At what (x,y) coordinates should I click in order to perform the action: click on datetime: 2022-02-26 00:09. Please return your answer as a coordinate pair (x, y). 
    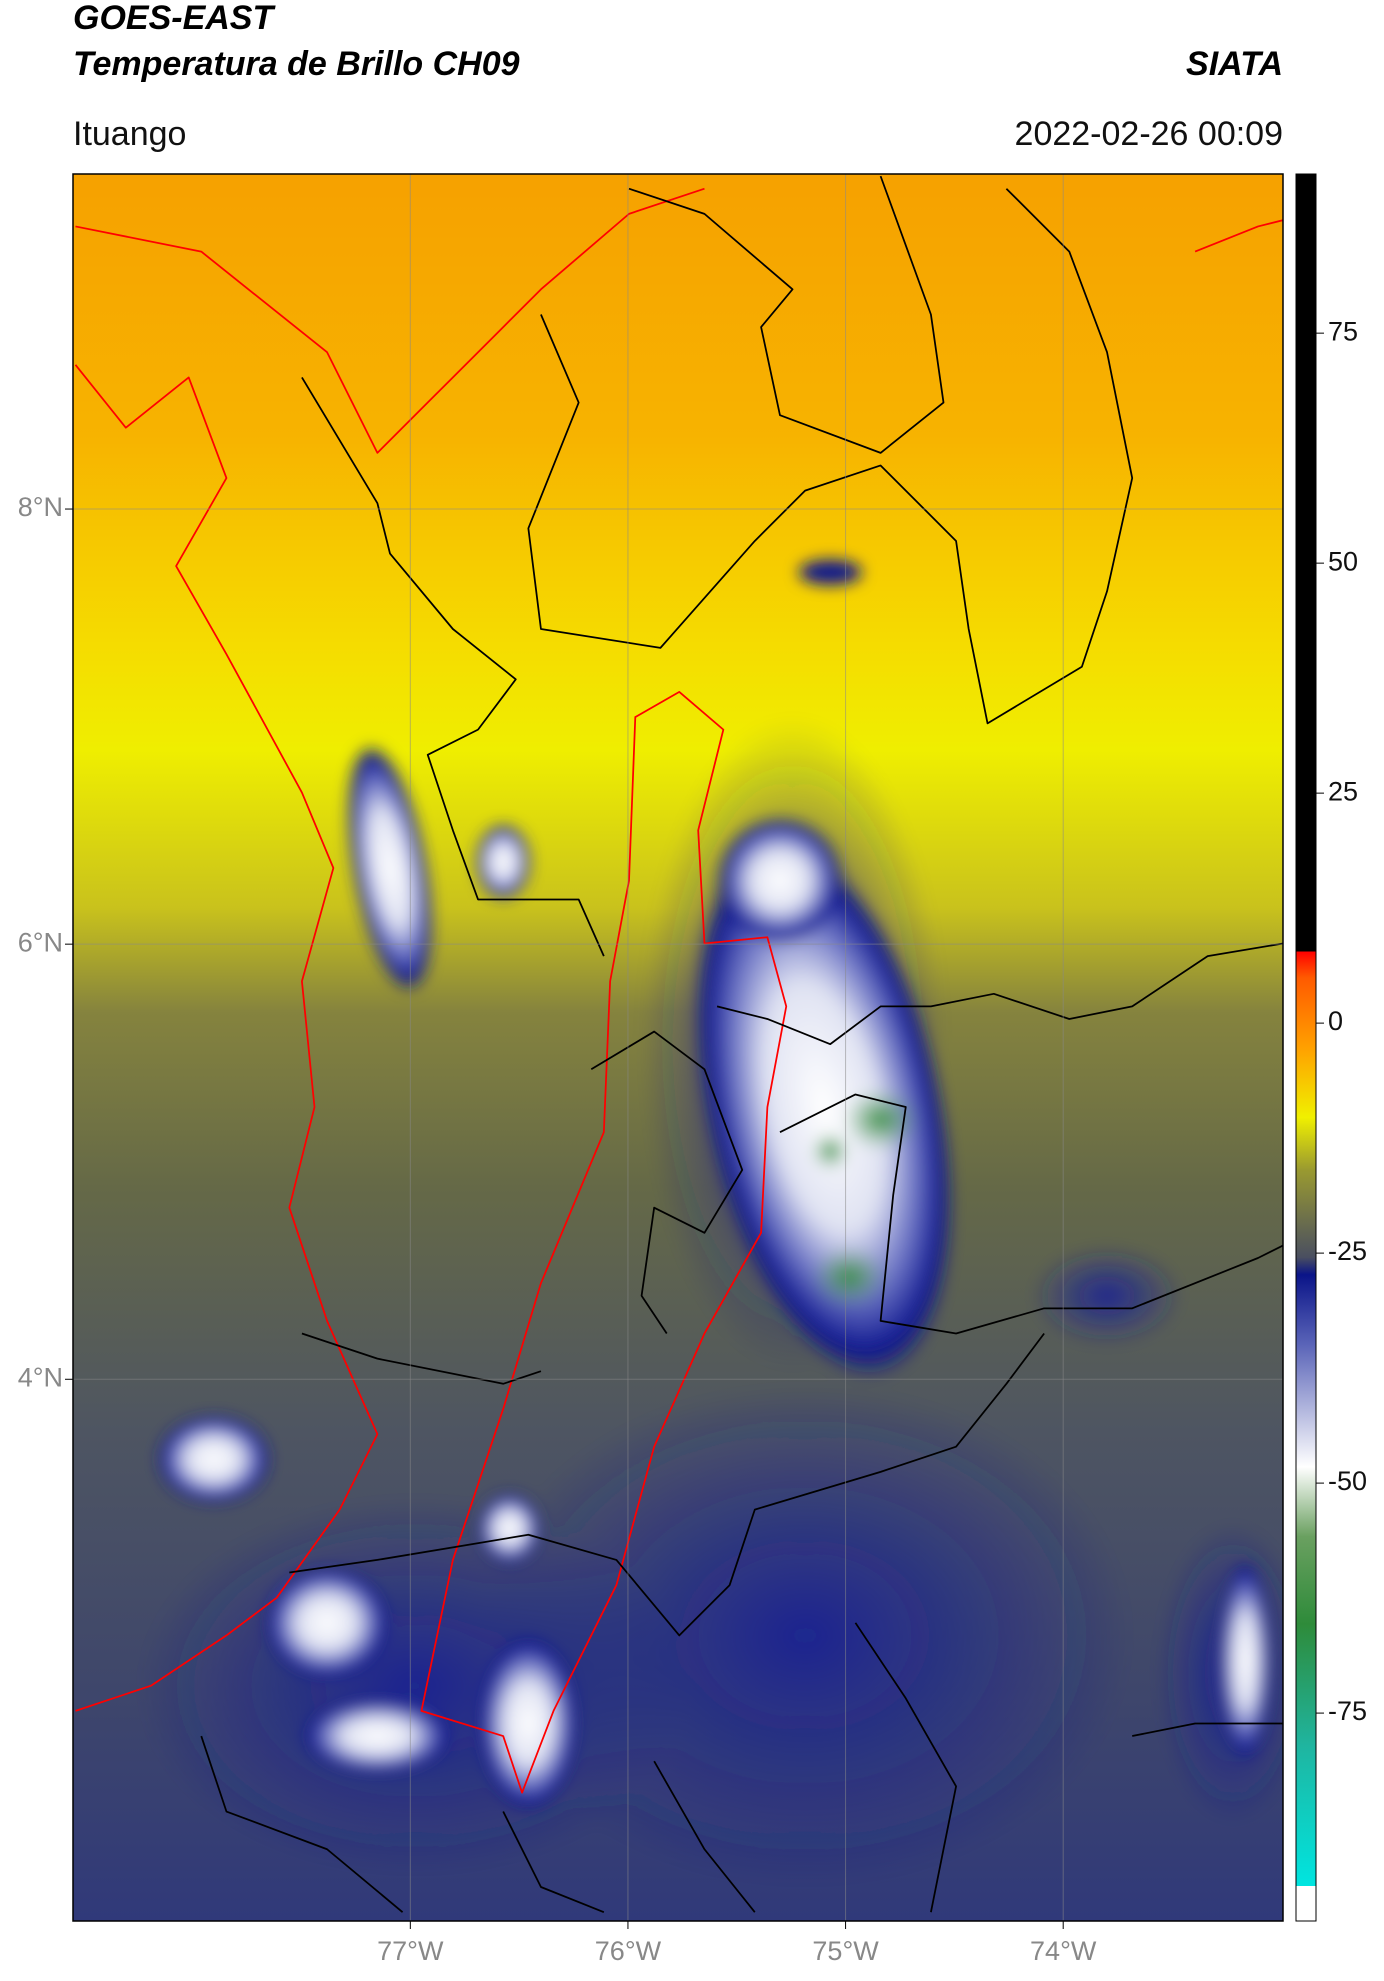
    Looking at the image, I should click on (1149, 134).